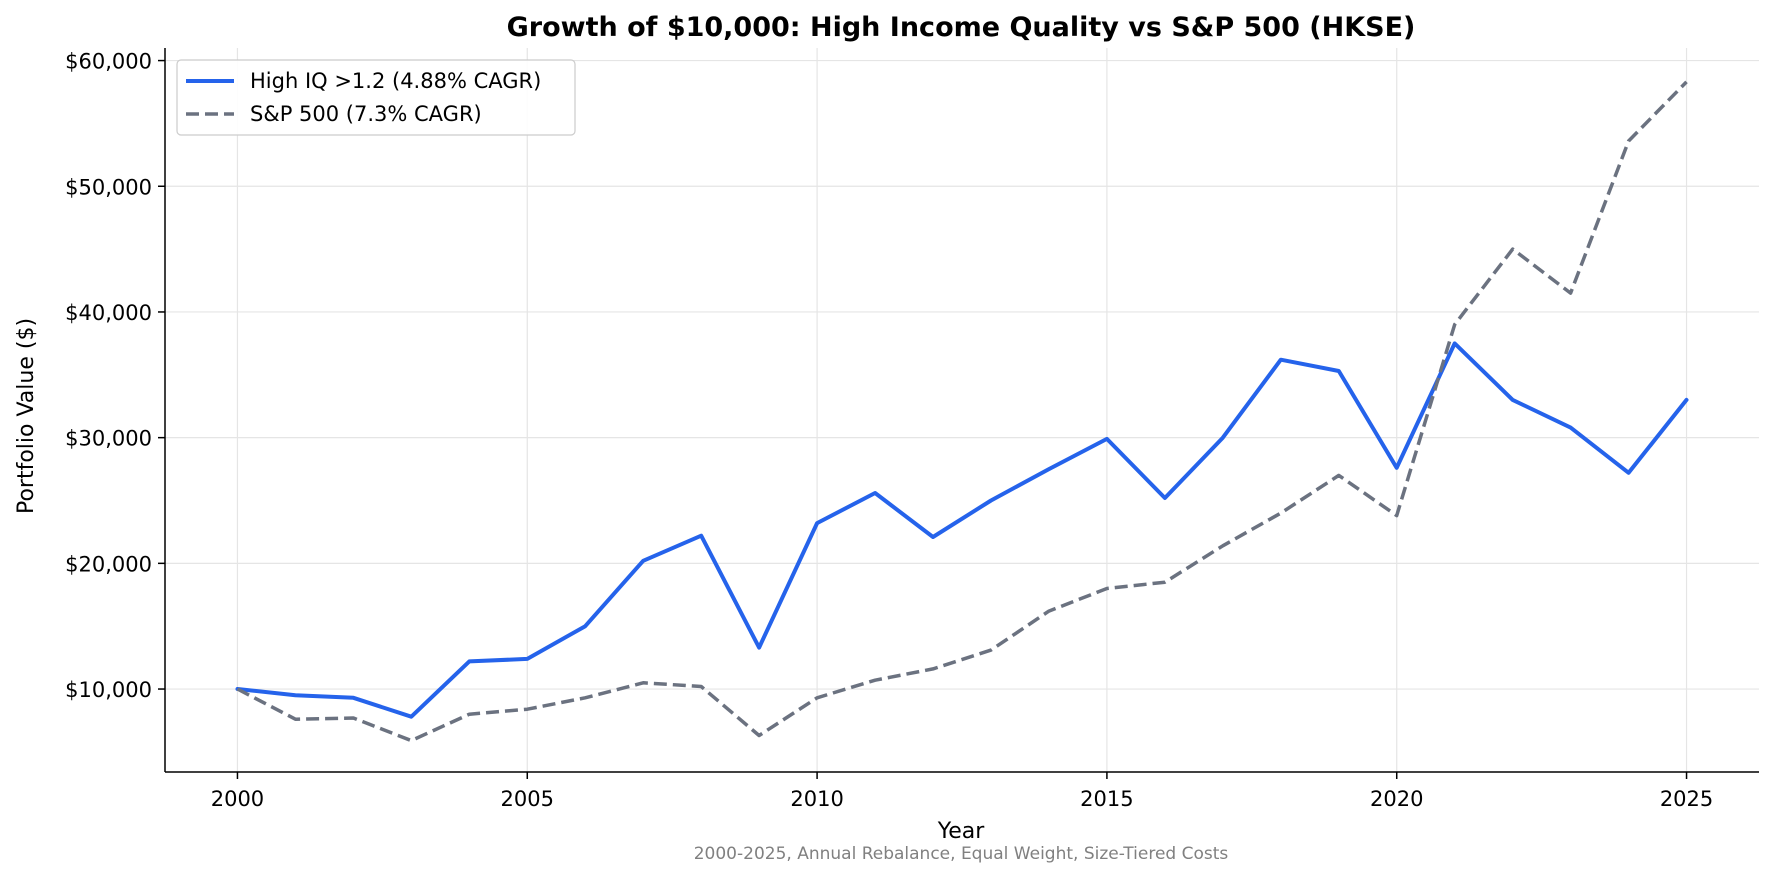 The width and height of the screenshot is (1773, 878). What do you see at coordinates (961, 831) in the screenshot?
I see `x-axis-label: Year` at bounding box center [961, 831].